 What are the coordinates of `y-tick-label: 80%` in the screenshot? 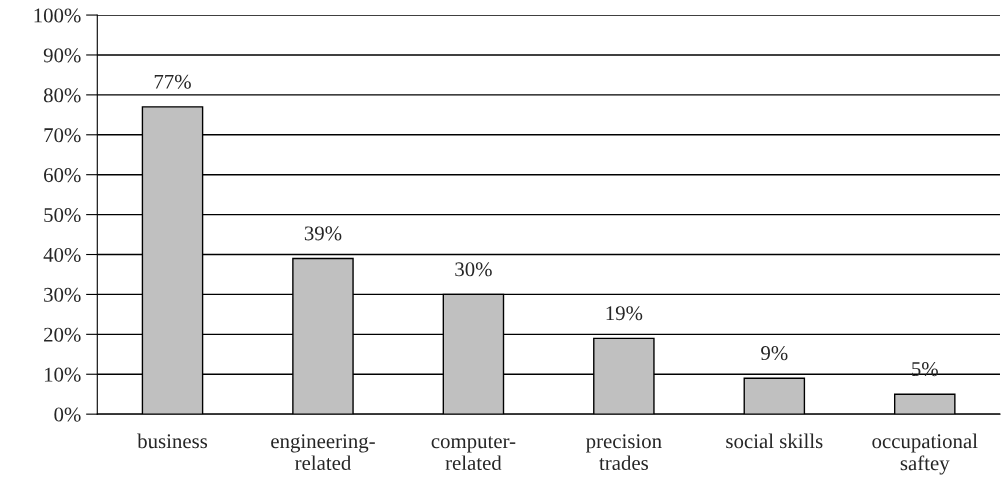 It's located at (62, 95).